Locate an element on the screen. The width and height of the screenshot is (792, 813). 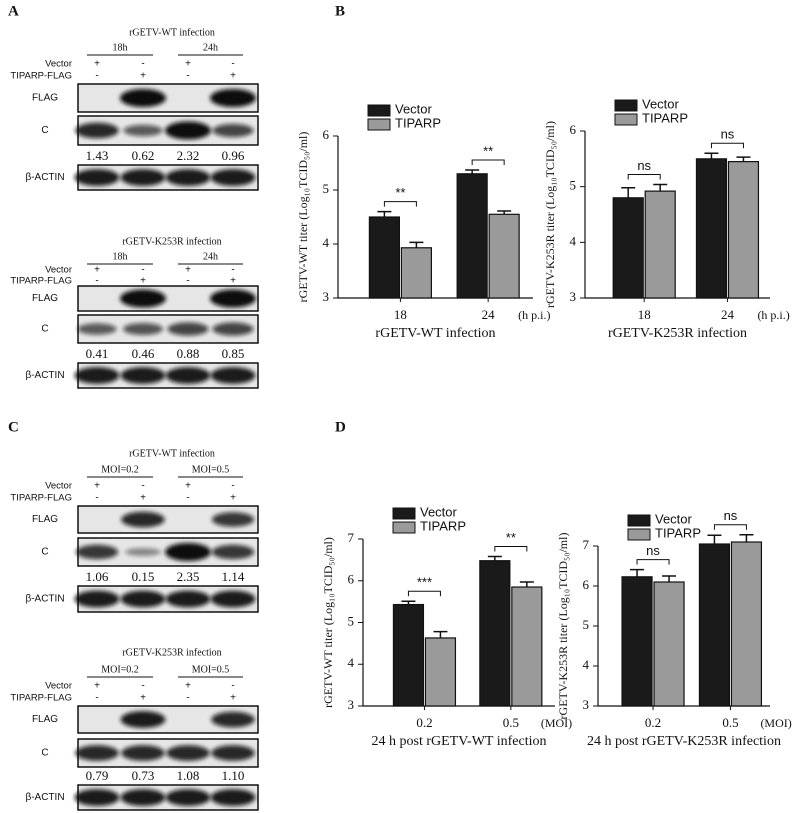
quantification: 0.96 is located at coordinates (233, 155).